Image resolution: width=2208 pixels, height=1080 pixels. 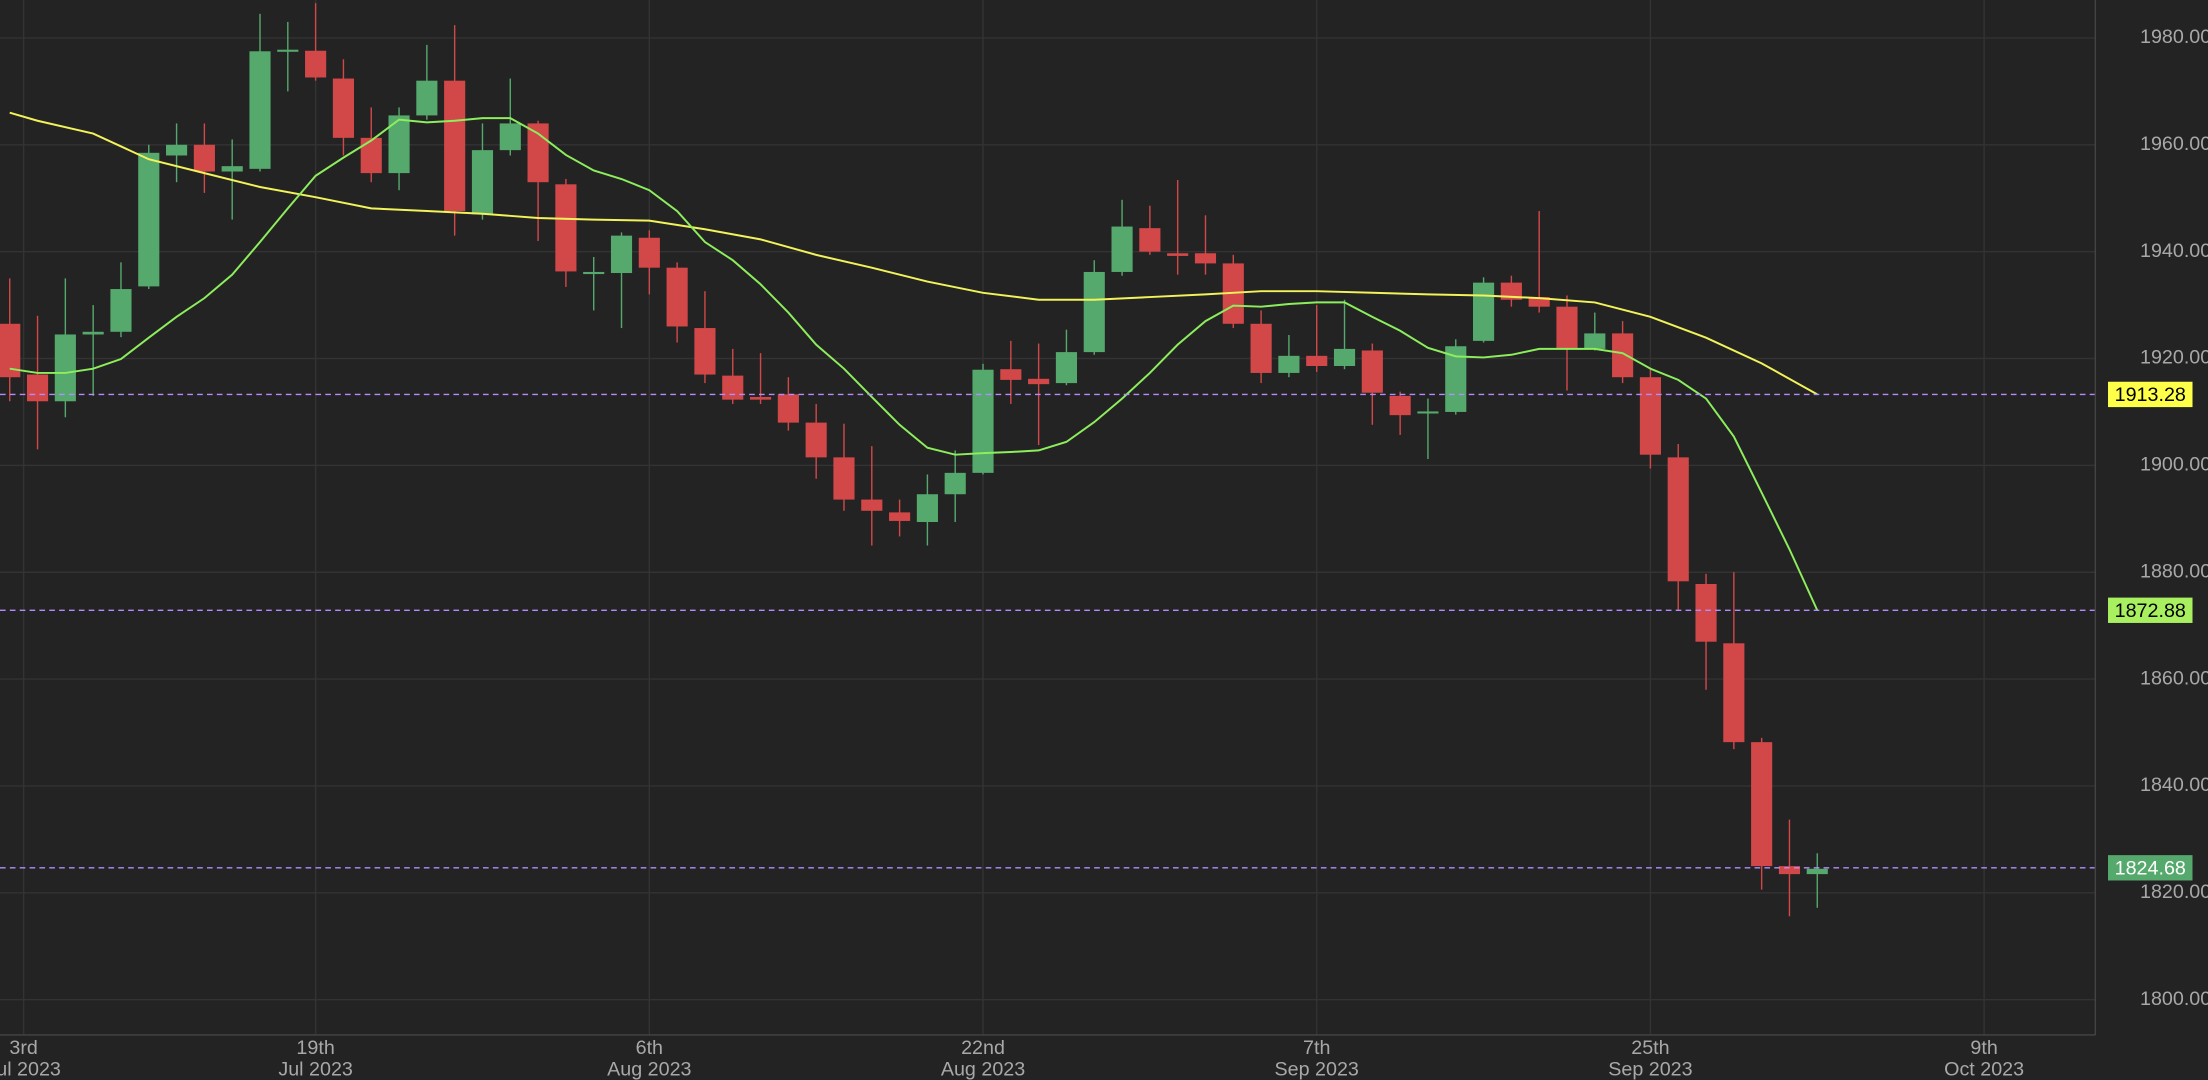 What do you see at coordinates (23, 1048) in the screenshot?
I see `x-tick-label: 3rd` at bounding box center [23, 1048].